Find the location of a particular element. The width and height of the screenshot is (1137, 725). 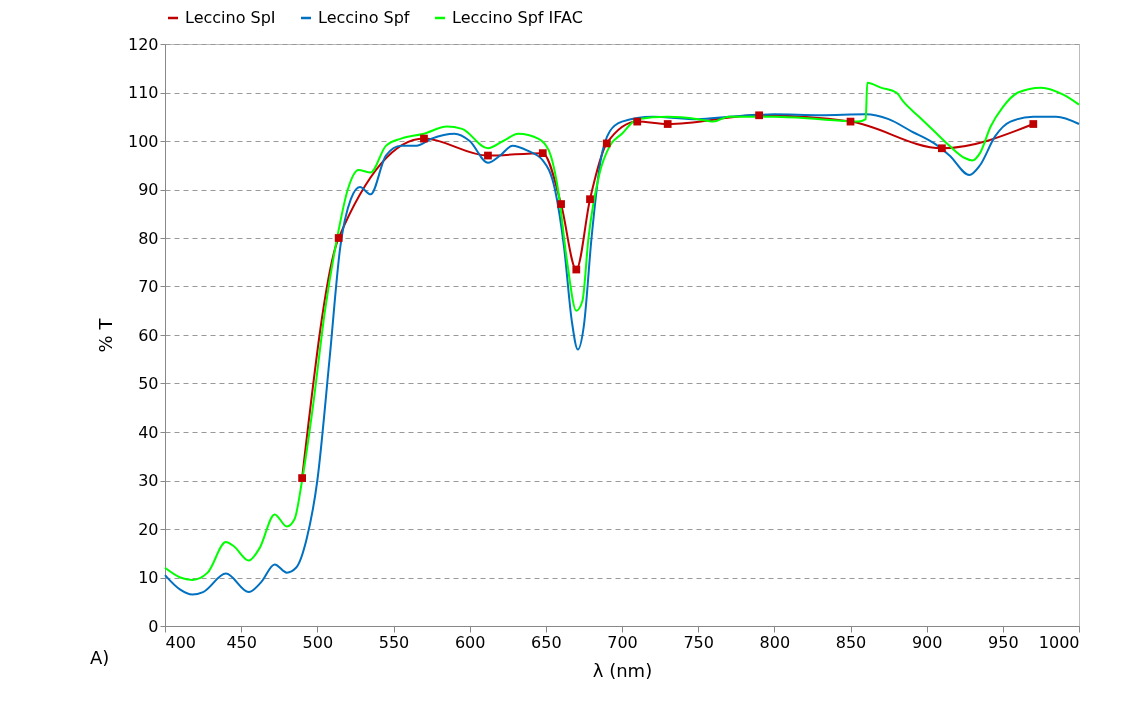

y-tick-label: 110 is located at coordinates (143, 92).